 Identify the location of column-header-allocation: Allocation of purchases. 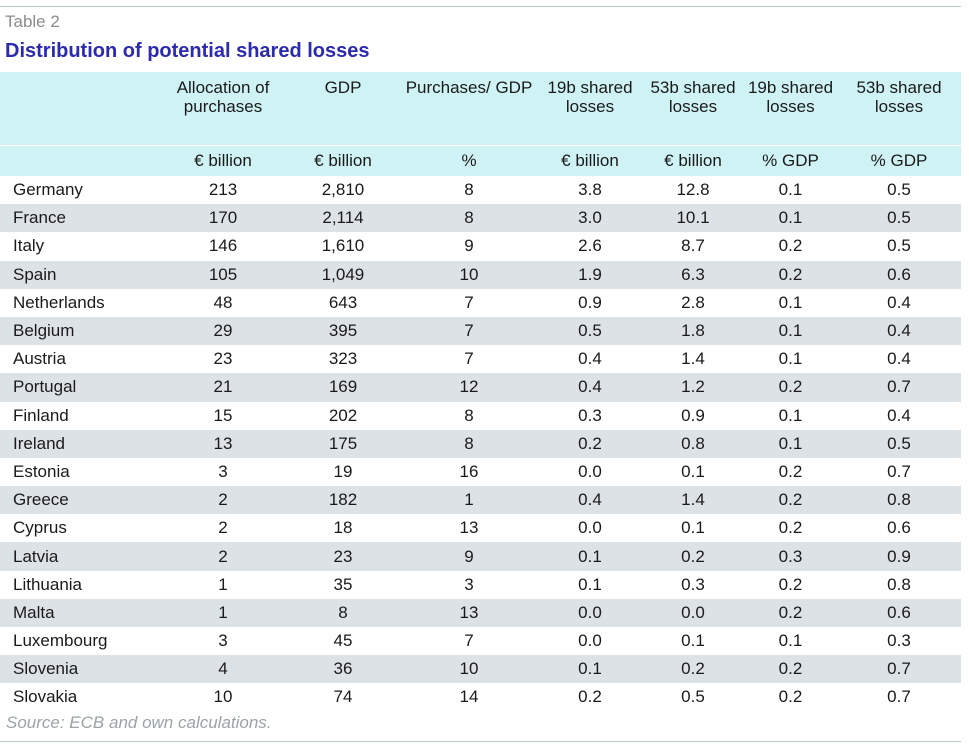
(223, 109).